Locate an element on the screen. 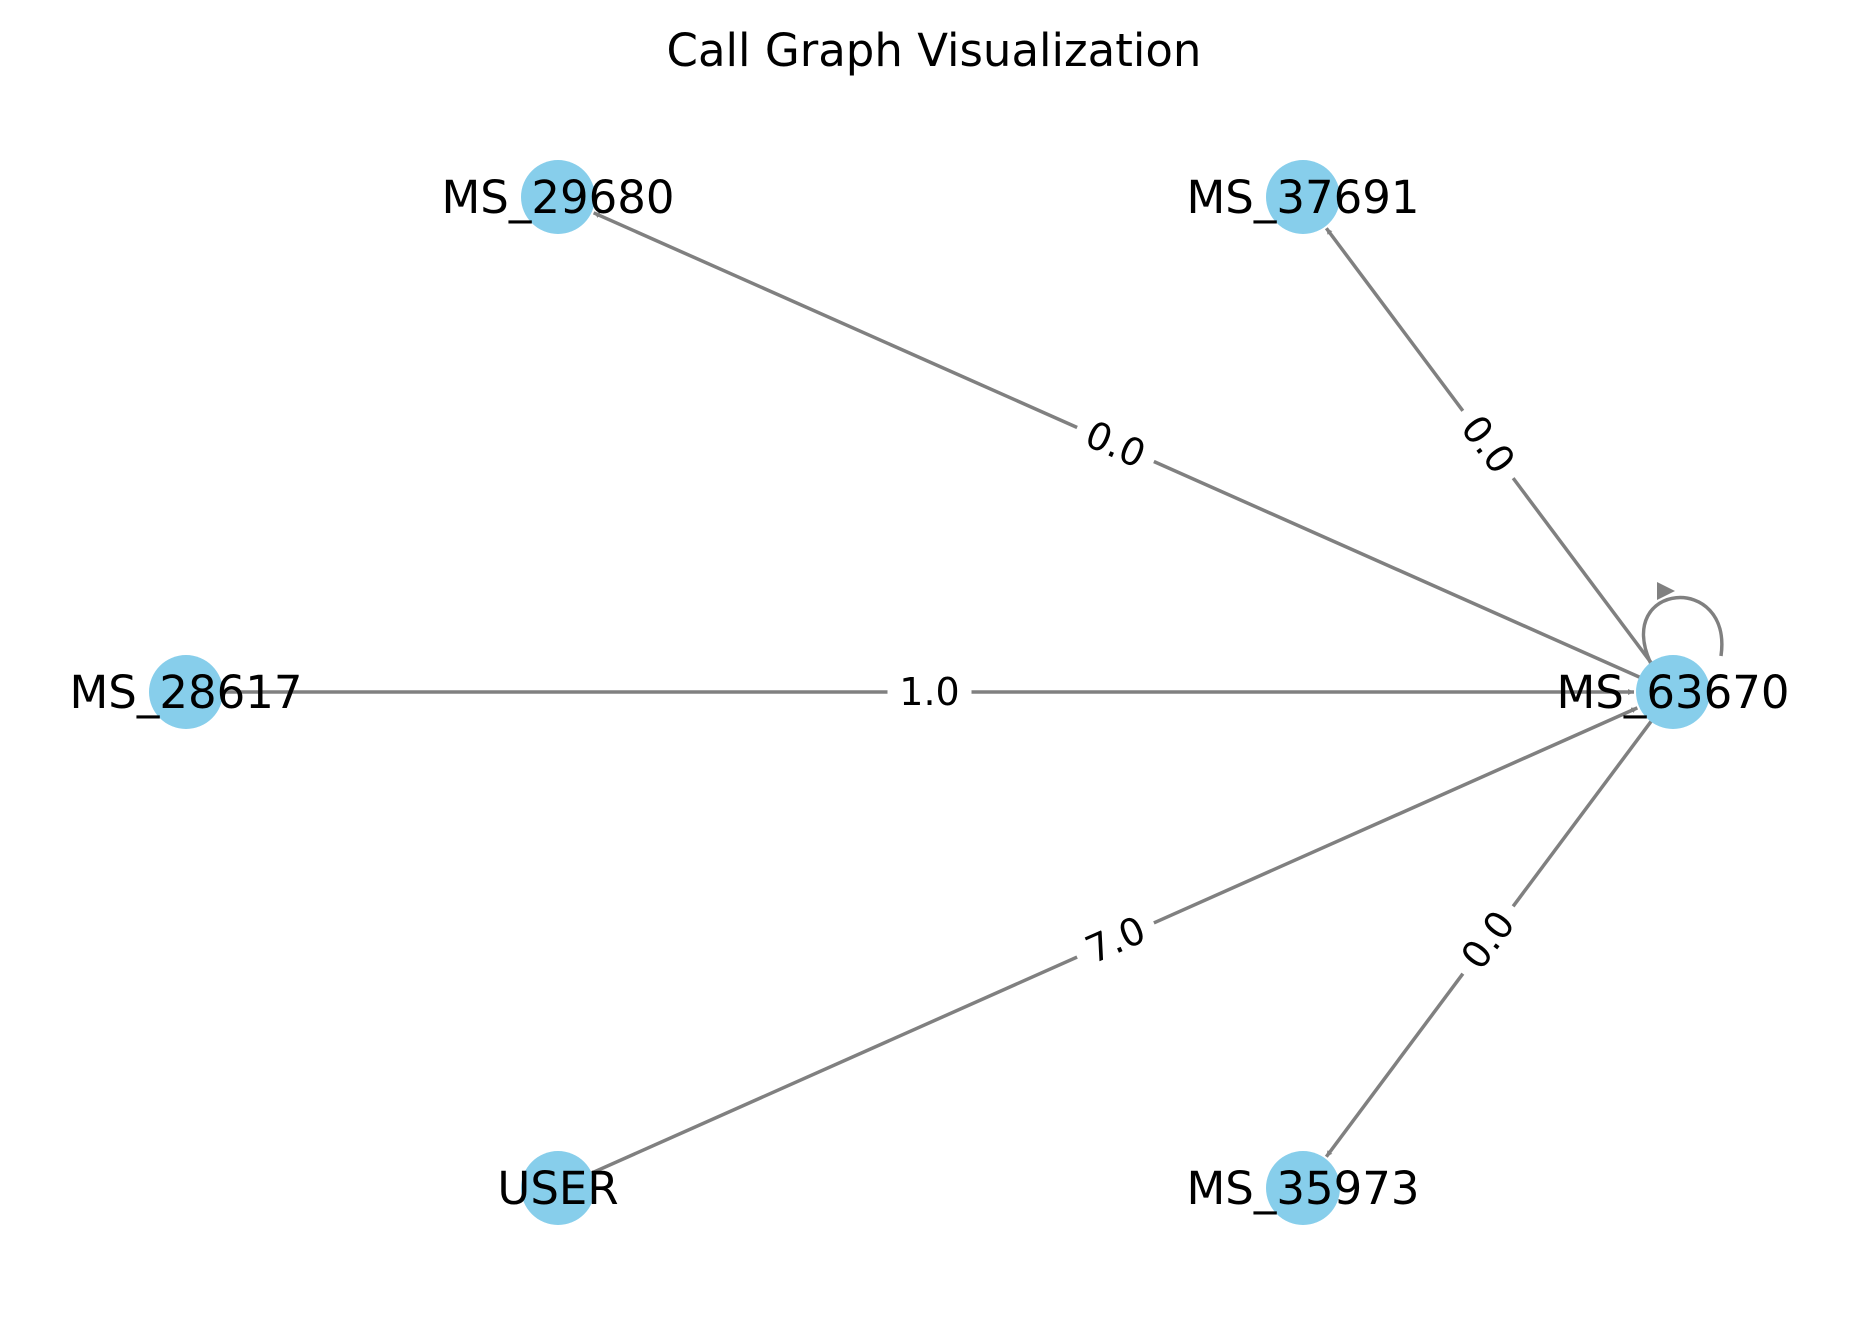 Image resolution: width=1859 pixels, height=1322 pixels. node-label: MS_37691 is located at coordinates (1302, 197).